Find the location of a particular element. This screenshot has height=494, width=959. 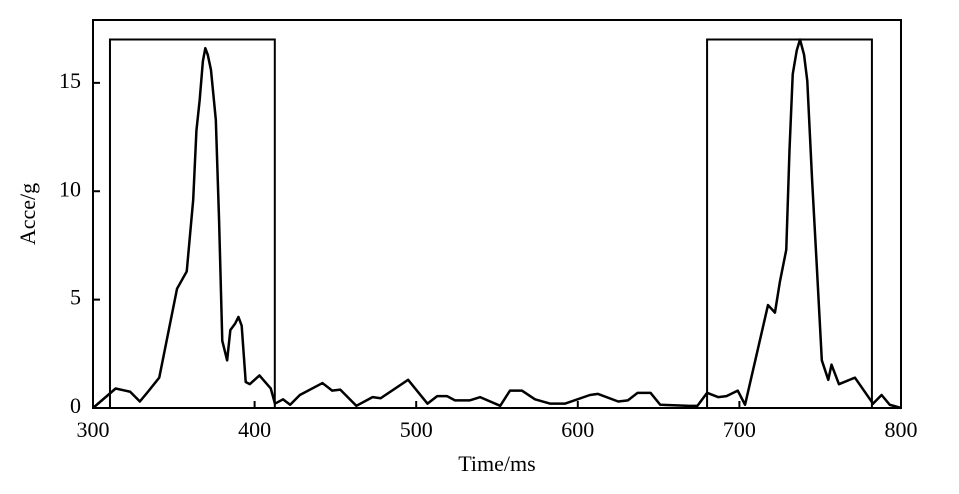

x-tick-label: 400 is located at coordinates (254, 429).